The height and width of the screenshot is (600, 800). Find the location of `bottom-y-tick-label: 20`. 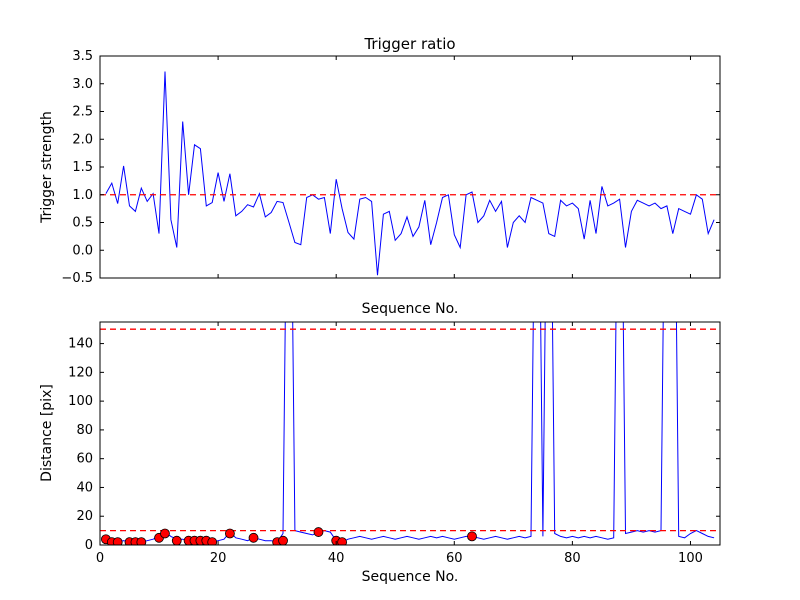

bottom-y-tick-label: 20 is located at coordinates (84, 516).